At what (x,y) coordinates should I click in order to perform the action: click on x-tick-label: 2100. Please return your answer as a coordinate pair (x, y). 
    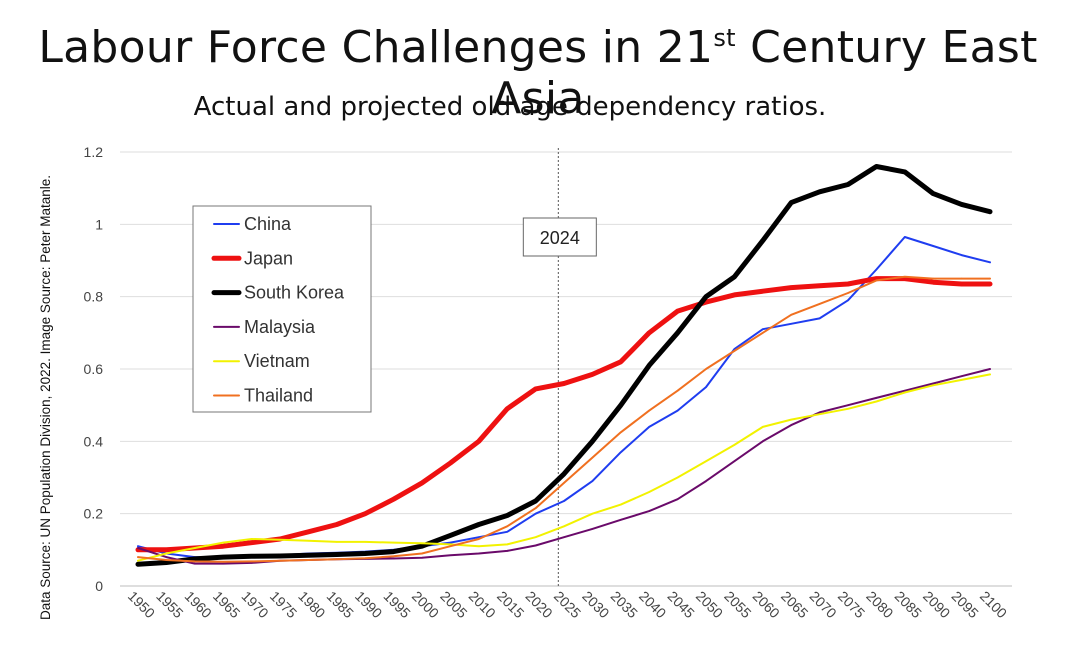
    Looking at the image, I should click on (993, 604).